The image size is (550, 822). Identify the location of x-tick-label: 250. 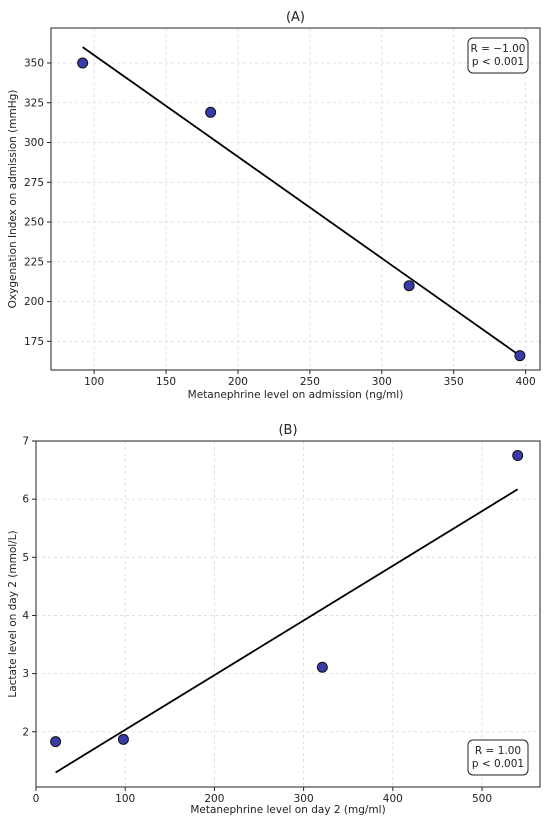
(310, 382).